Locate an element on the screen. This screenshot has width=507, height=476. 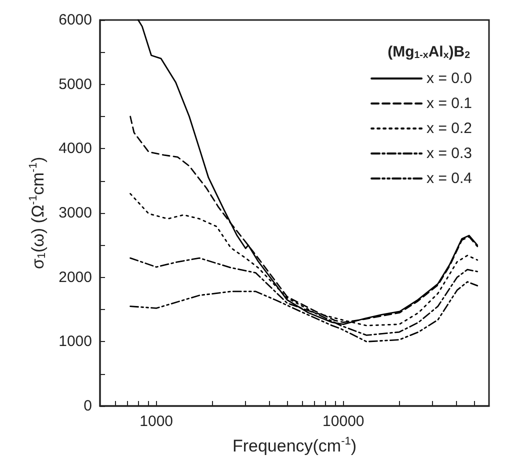
legend-label: x = 0.4 is located at coordinates (449, 178).